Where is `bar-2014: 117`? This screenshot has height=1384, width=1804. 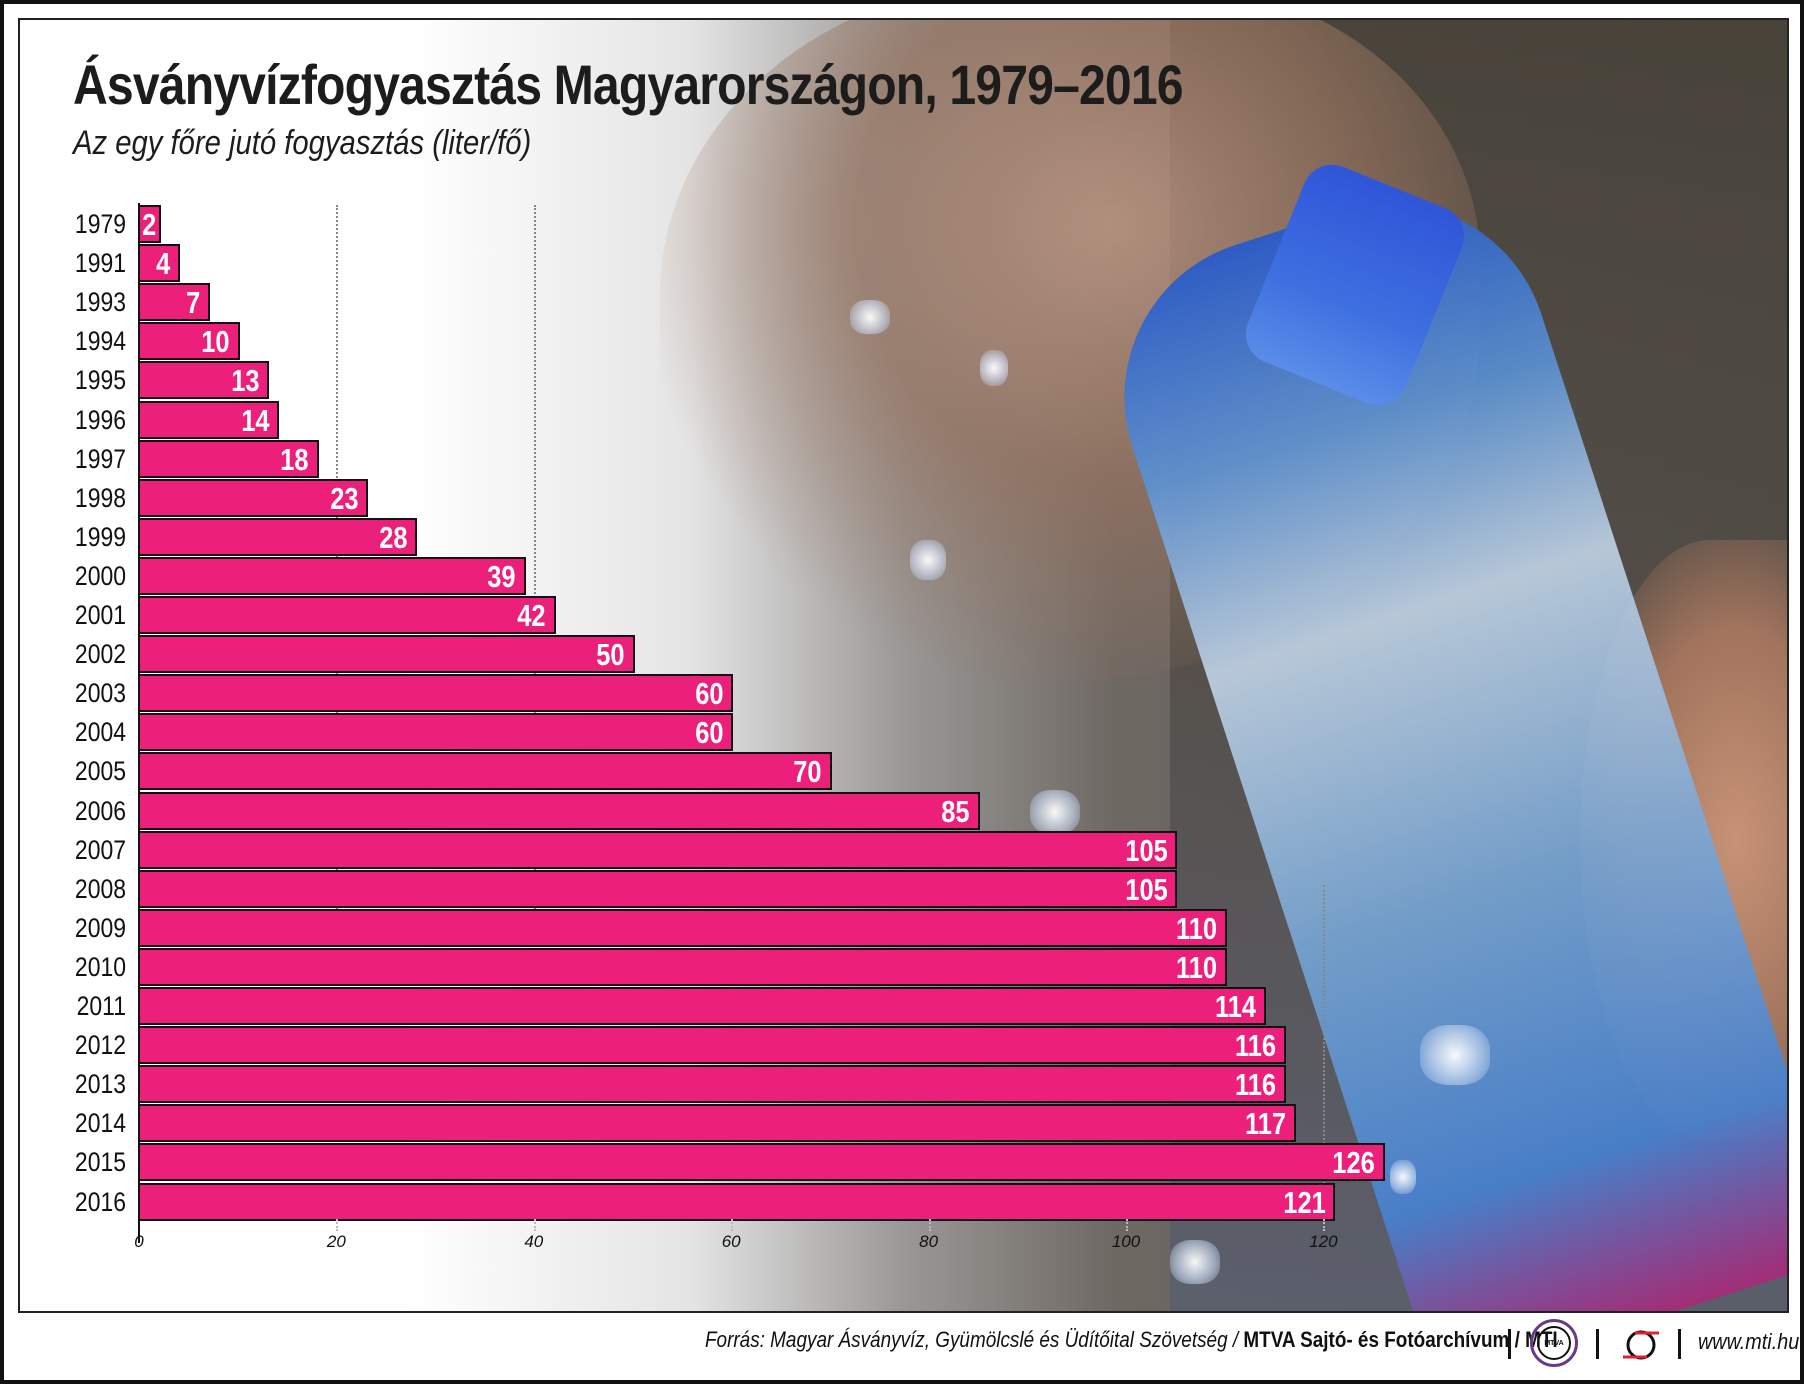 bar-2014: 117 is located at coordinates (717, 1123).